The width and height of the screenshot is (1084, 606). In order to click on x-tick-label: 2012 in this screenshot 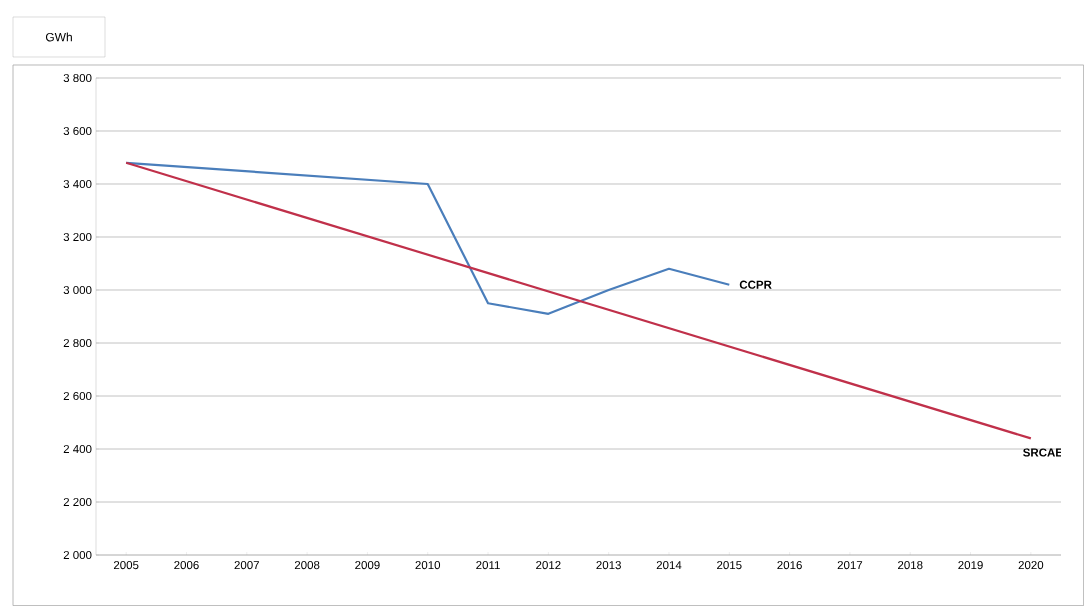, I will do `click(548, 565)`.